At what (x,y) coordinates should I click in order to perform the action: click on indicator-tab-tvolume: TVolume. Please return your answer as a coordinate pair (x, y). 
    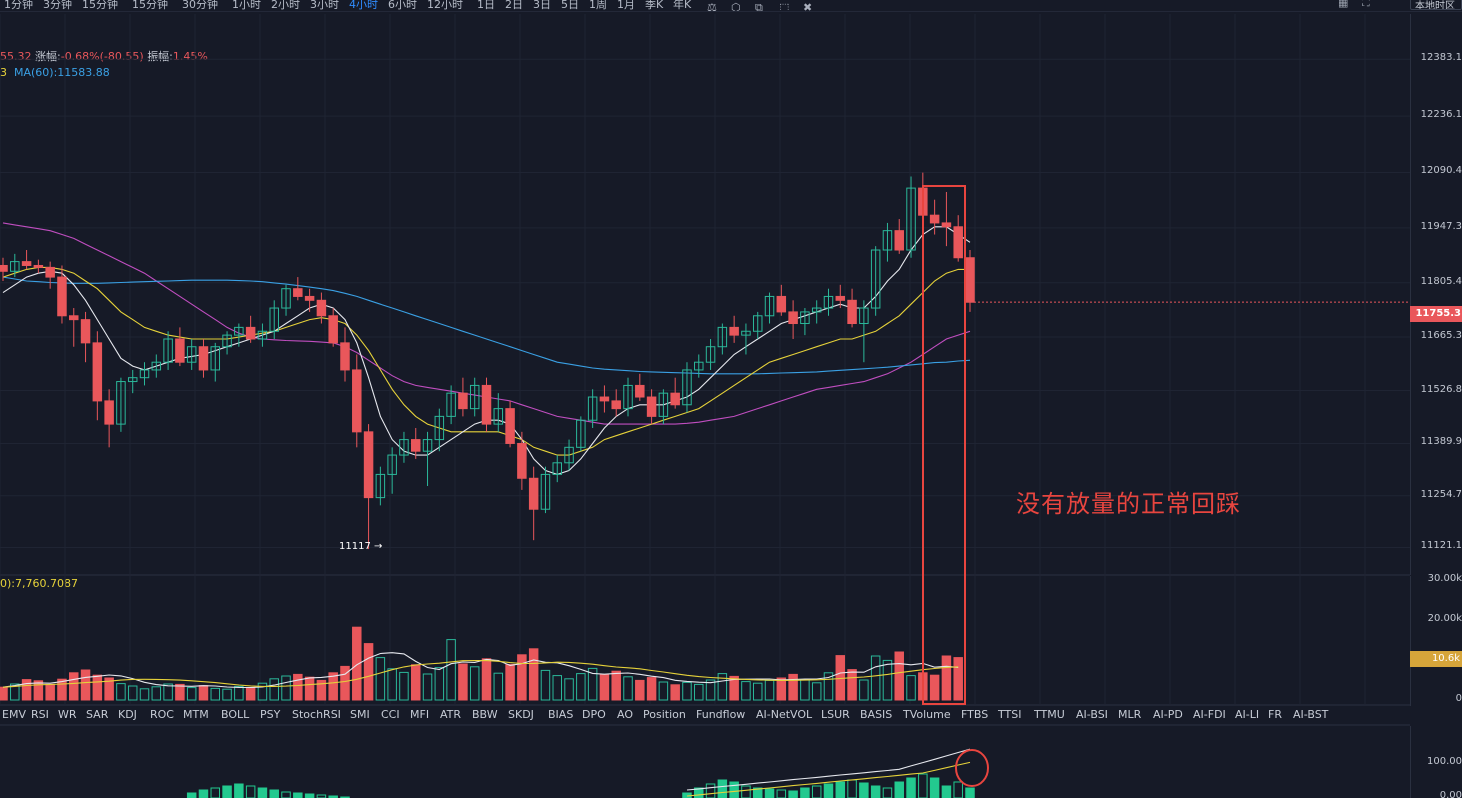
    Looking at the image, I should click on (927, 714).